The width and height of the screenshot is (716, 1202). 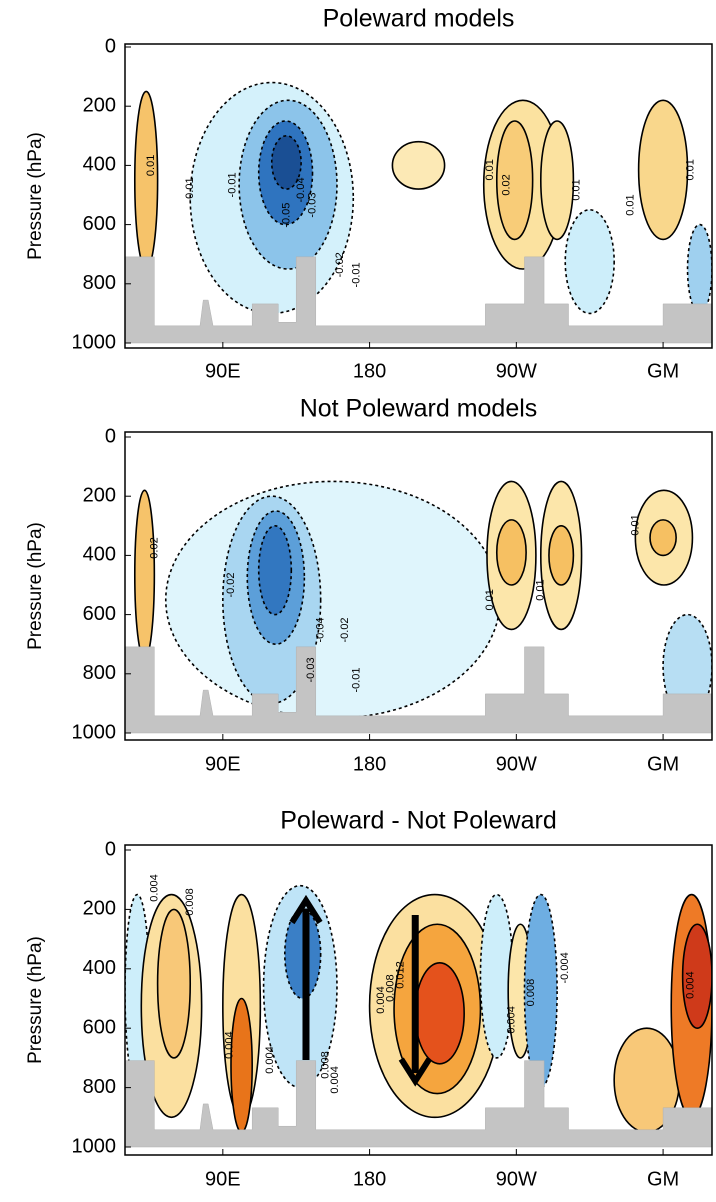 I want to click on chart-title: Poleward models, so click(x=419, y=19).